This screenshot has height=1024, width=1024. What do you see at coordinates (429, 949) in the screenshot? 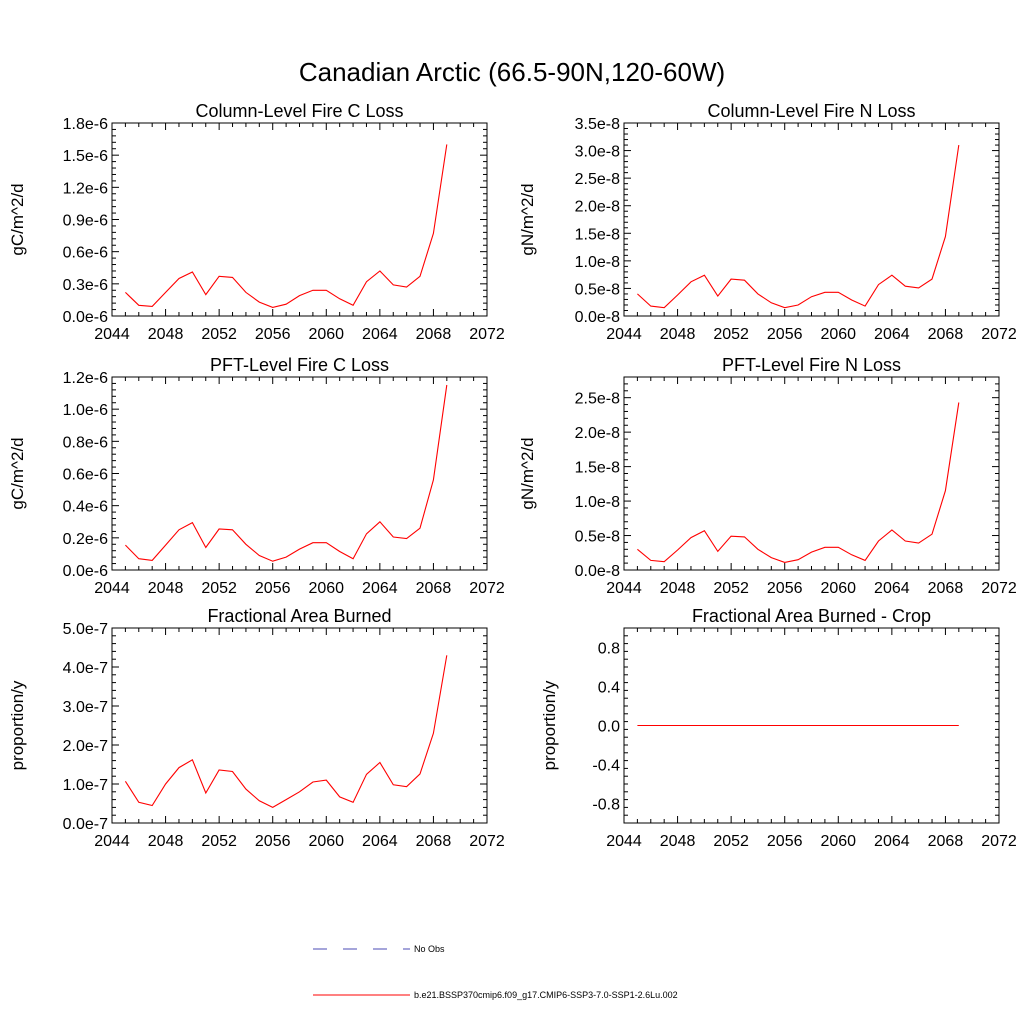
I see `legend-obs-label: No Obs` at bounding box center [429, 949].